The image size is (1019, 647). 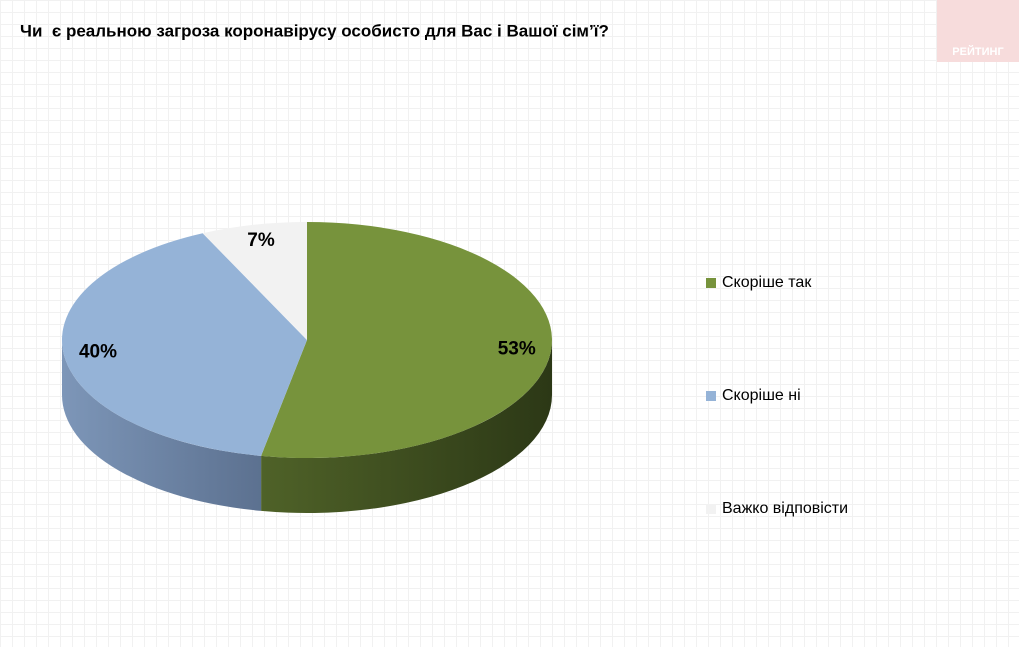 I want to click on logo-box, so click(x=978, y=31).